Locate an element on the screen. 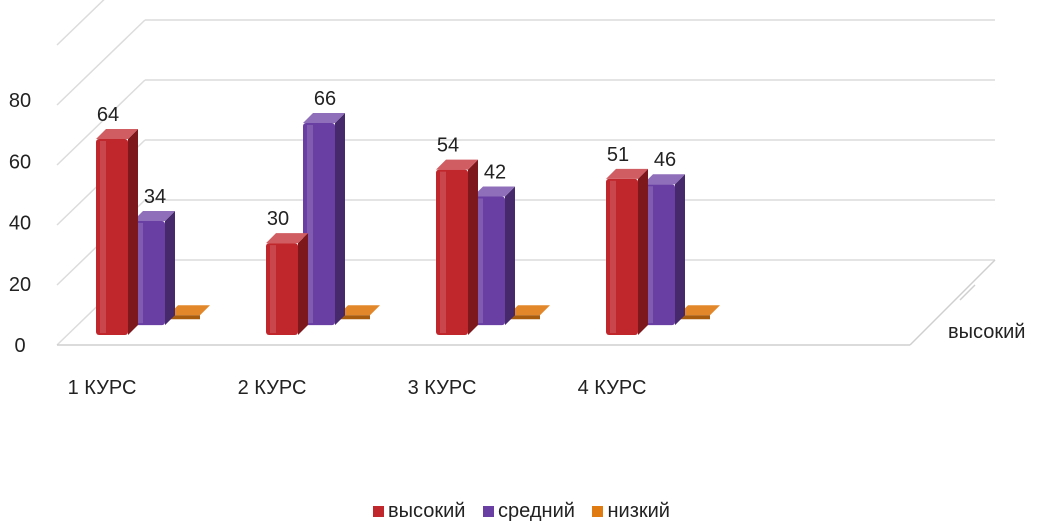  y-tick-label: 20 is located at coordinates (20, 285).